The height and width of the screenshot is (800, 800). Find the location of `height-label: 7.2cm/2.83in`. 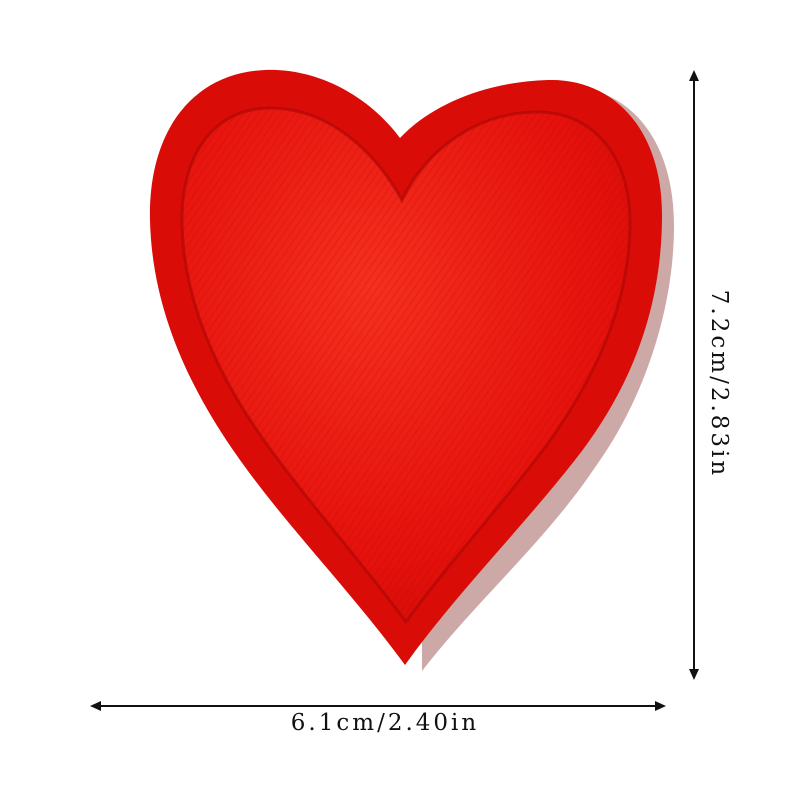

height-label: 7.2cm/2.83in is located at coordinates (719, 384).